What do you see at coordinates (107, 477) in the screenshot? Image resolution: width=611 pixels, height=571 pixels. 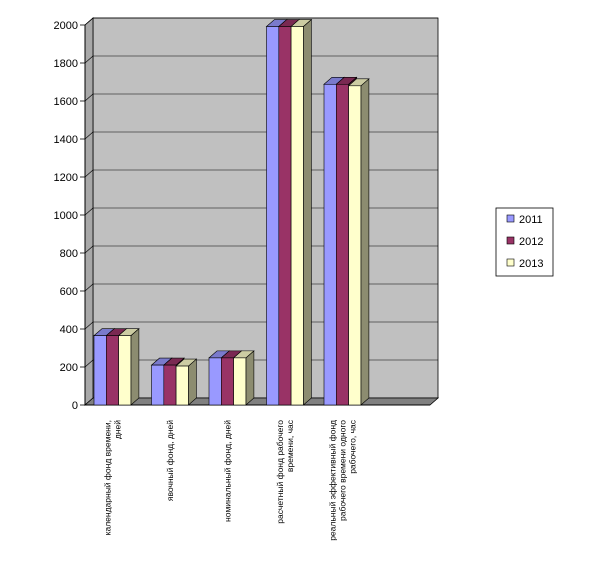 I see `category-label-line: календарный фонд времени,` at bounding box center [107, 477].